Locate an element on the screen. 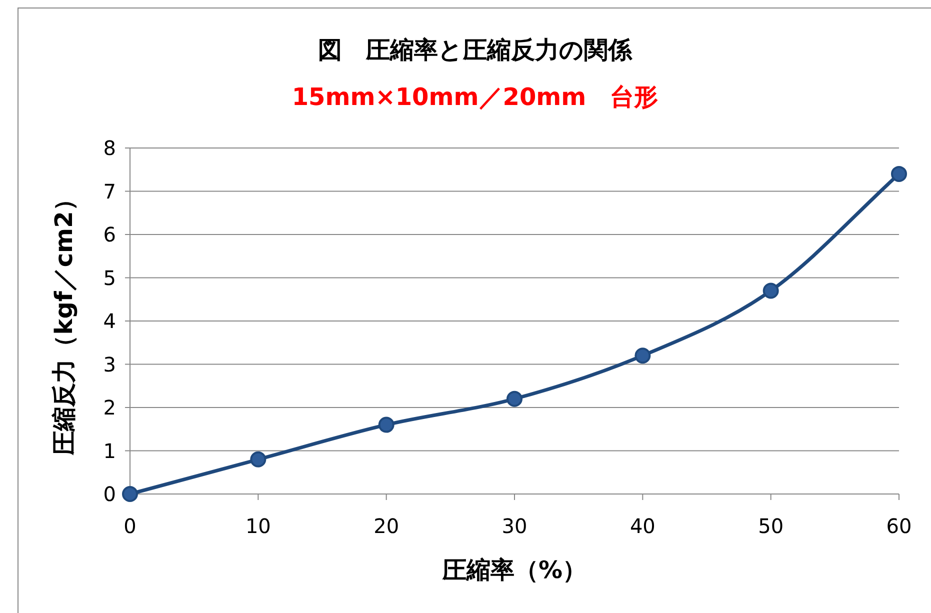 This screenshot has height=613, width=931. y-tick-label: 3 is located at coordinates (109, 364).